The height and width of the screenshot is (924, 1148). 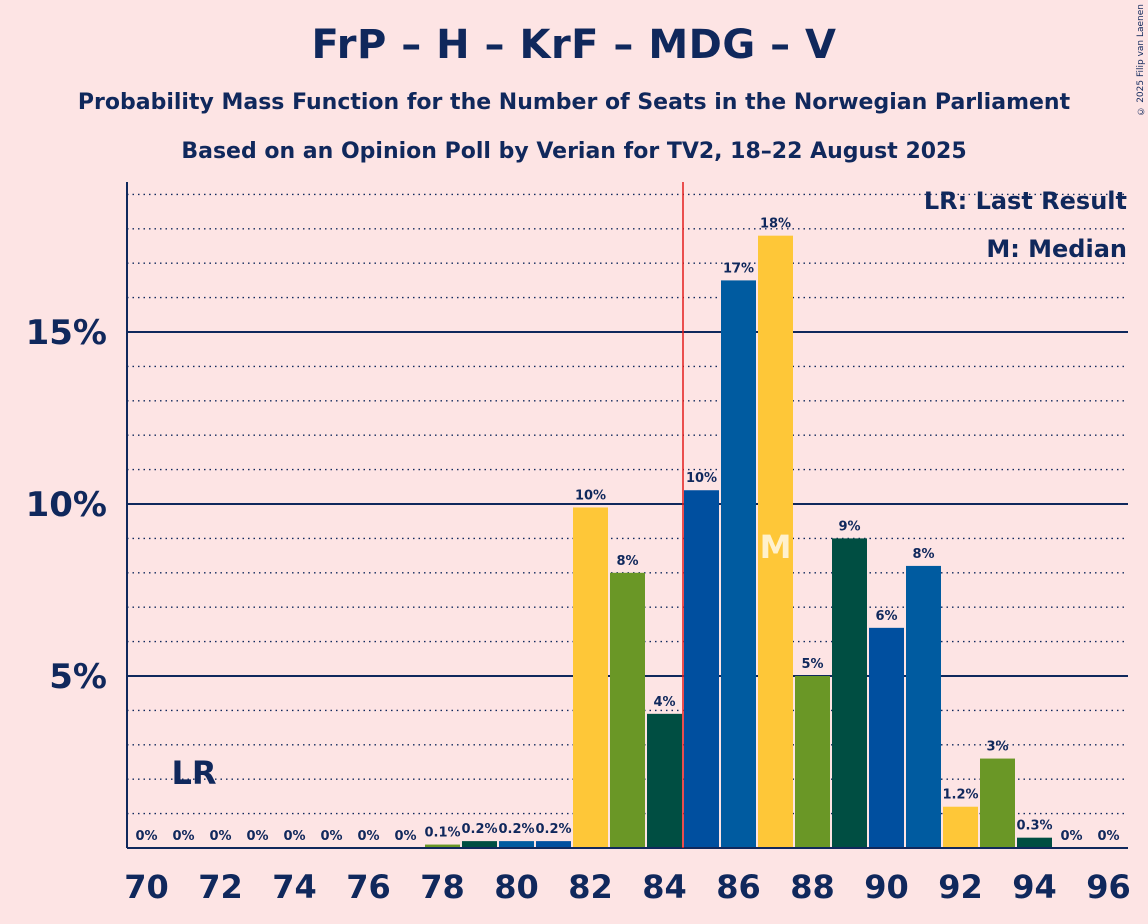 What do you see at coordinates (516, 887) in the screenshot?
I see `x-tick-label: 80` at bounding box center [516, 887].